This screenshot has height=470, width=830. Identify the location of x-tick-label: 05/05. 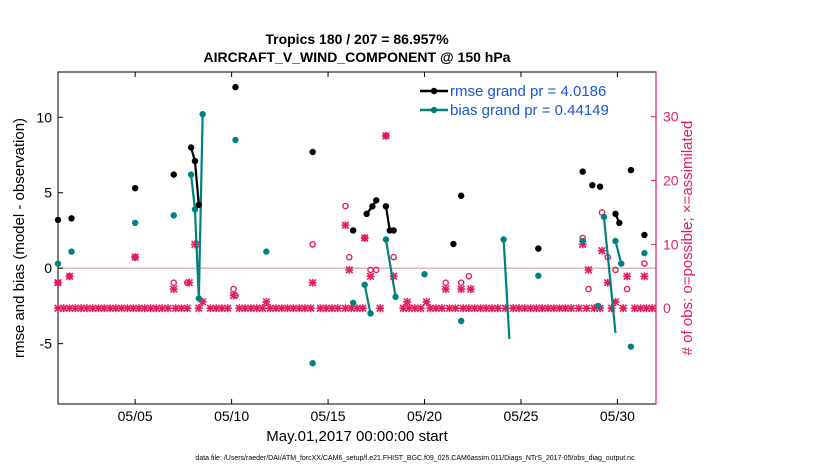
(135, 416).